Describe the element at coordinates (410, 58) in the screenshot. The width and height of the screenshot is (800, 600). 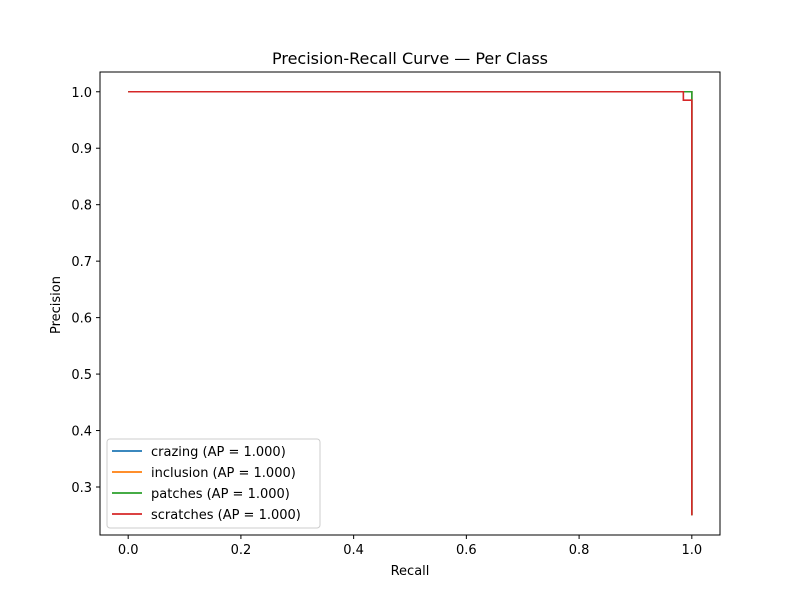
I see `chart-title: Precision-Recall Curve — Per Class` at that location.